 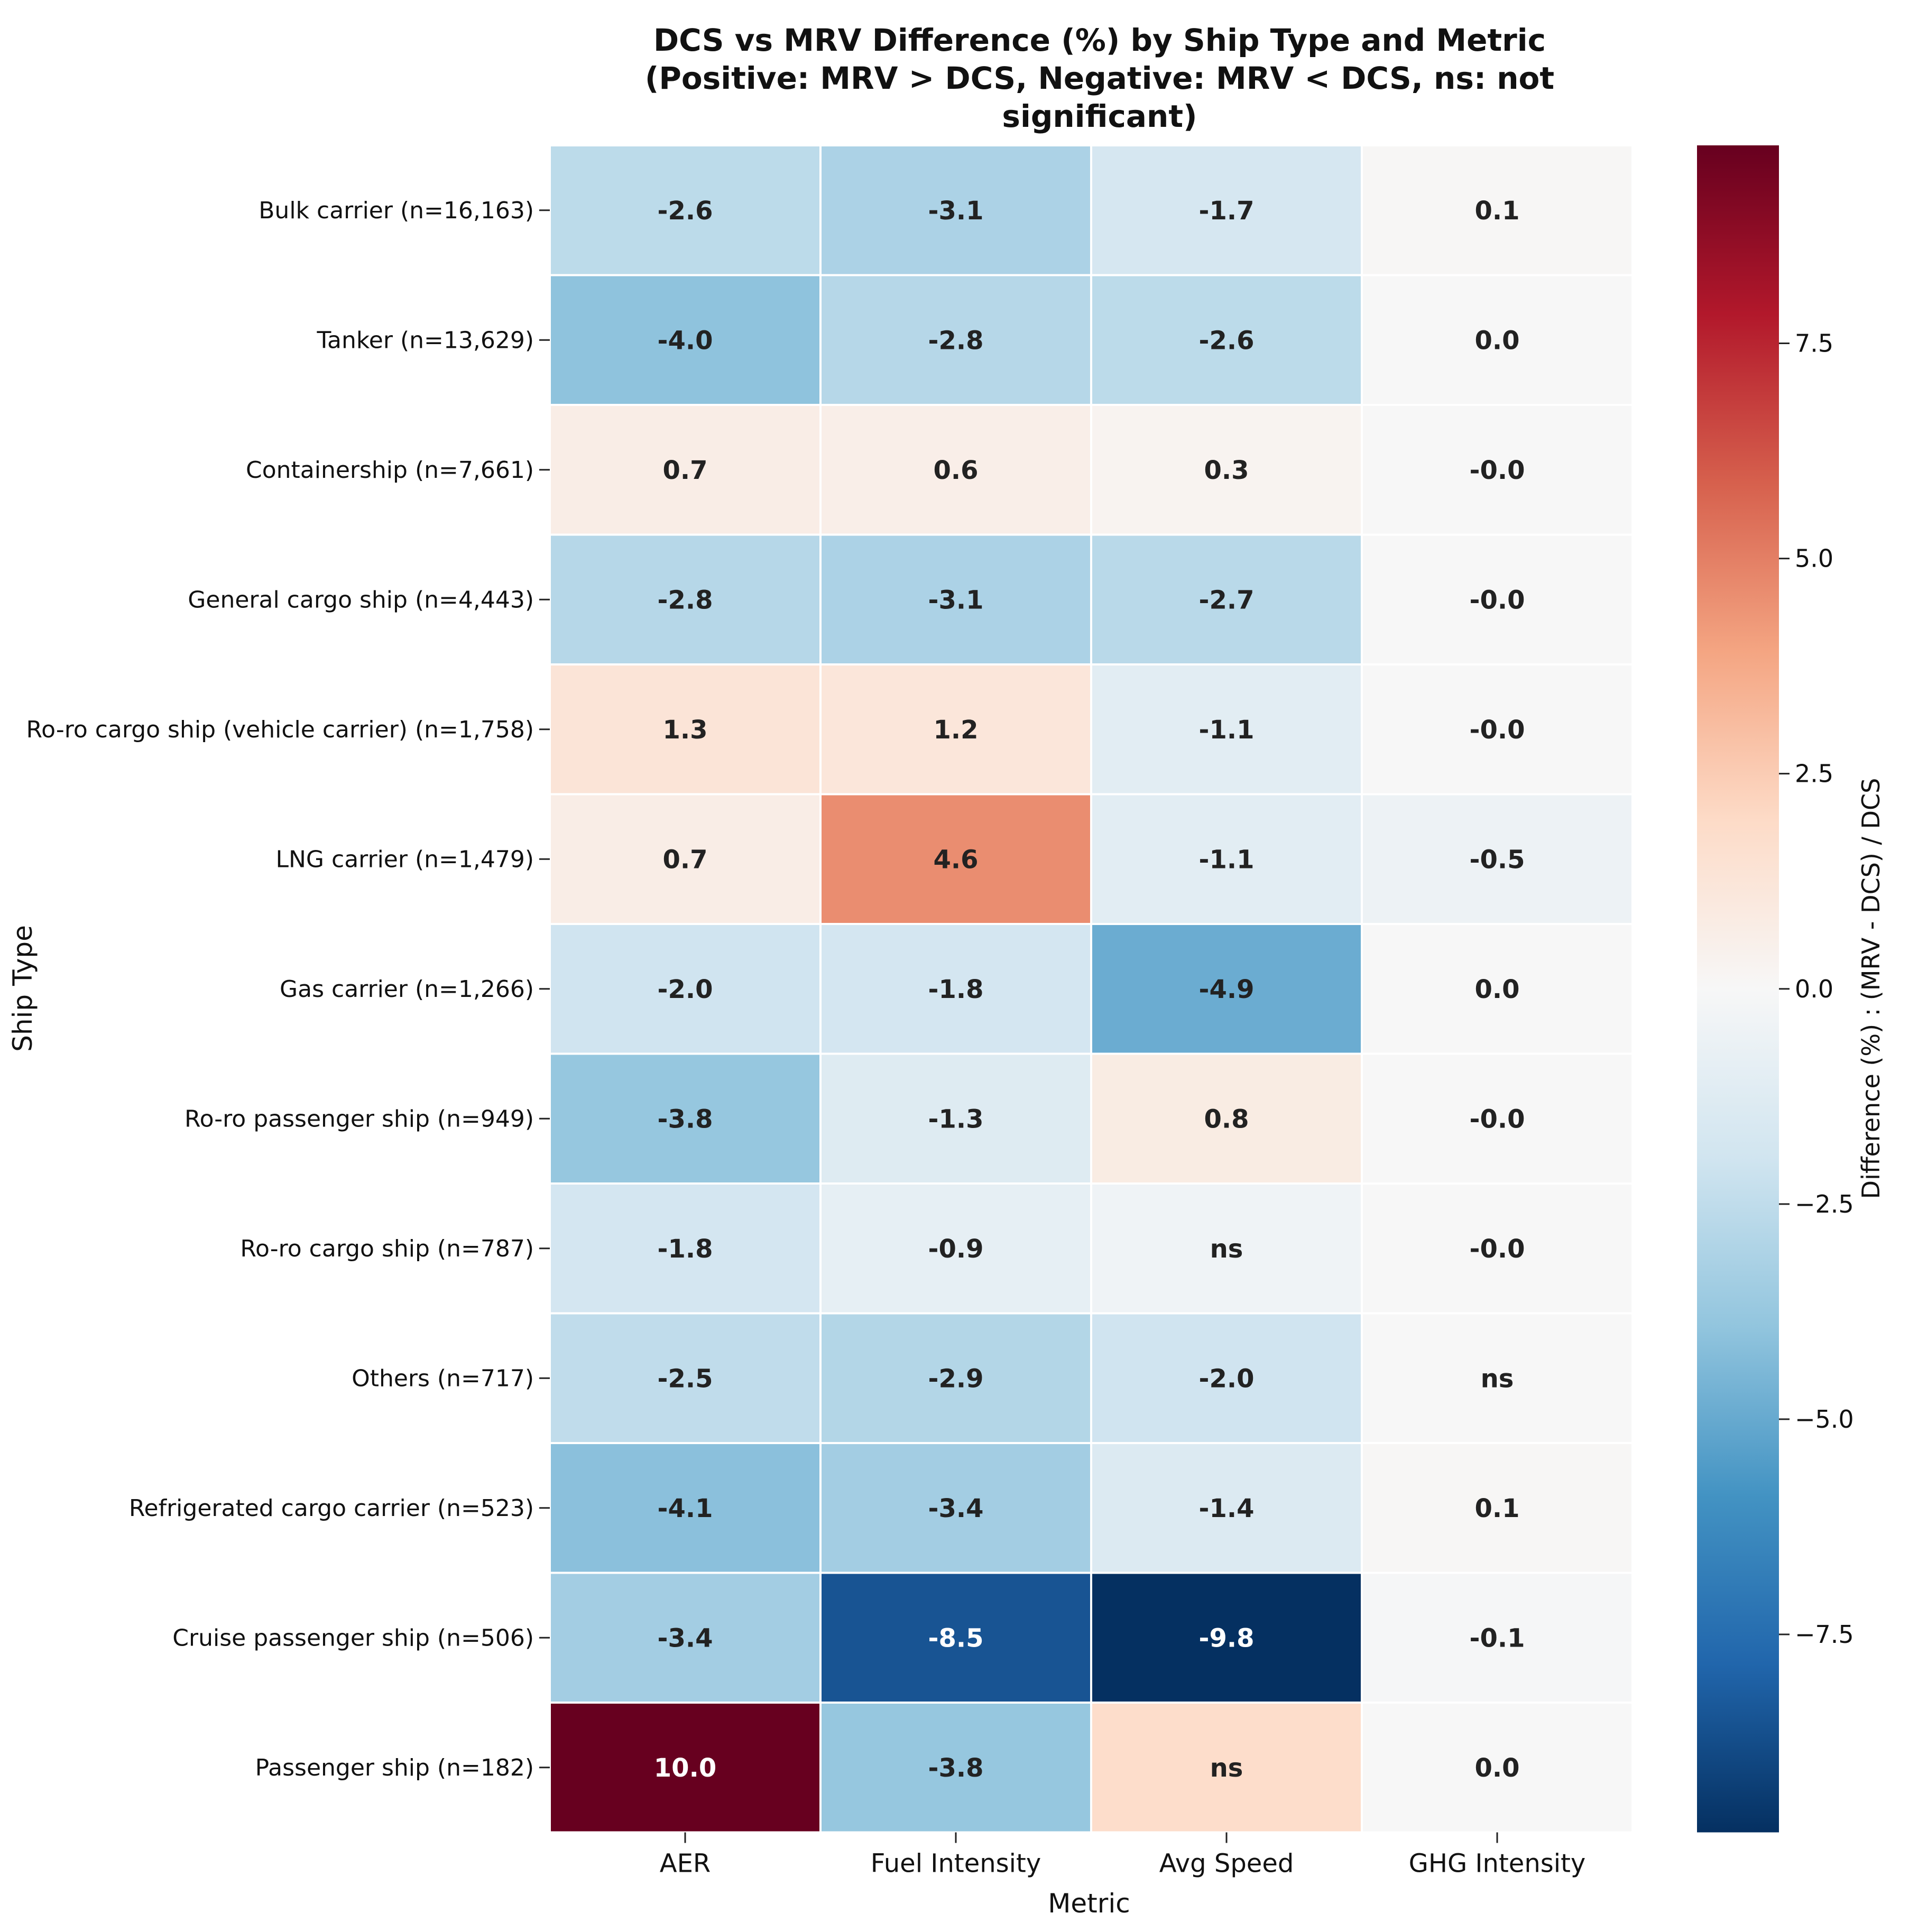 What do you see at coordinates (405, 860) in the screenshot?
I see `y-tick-label: LNG carrier (n=1,479)` at bounding box center [405, 860].